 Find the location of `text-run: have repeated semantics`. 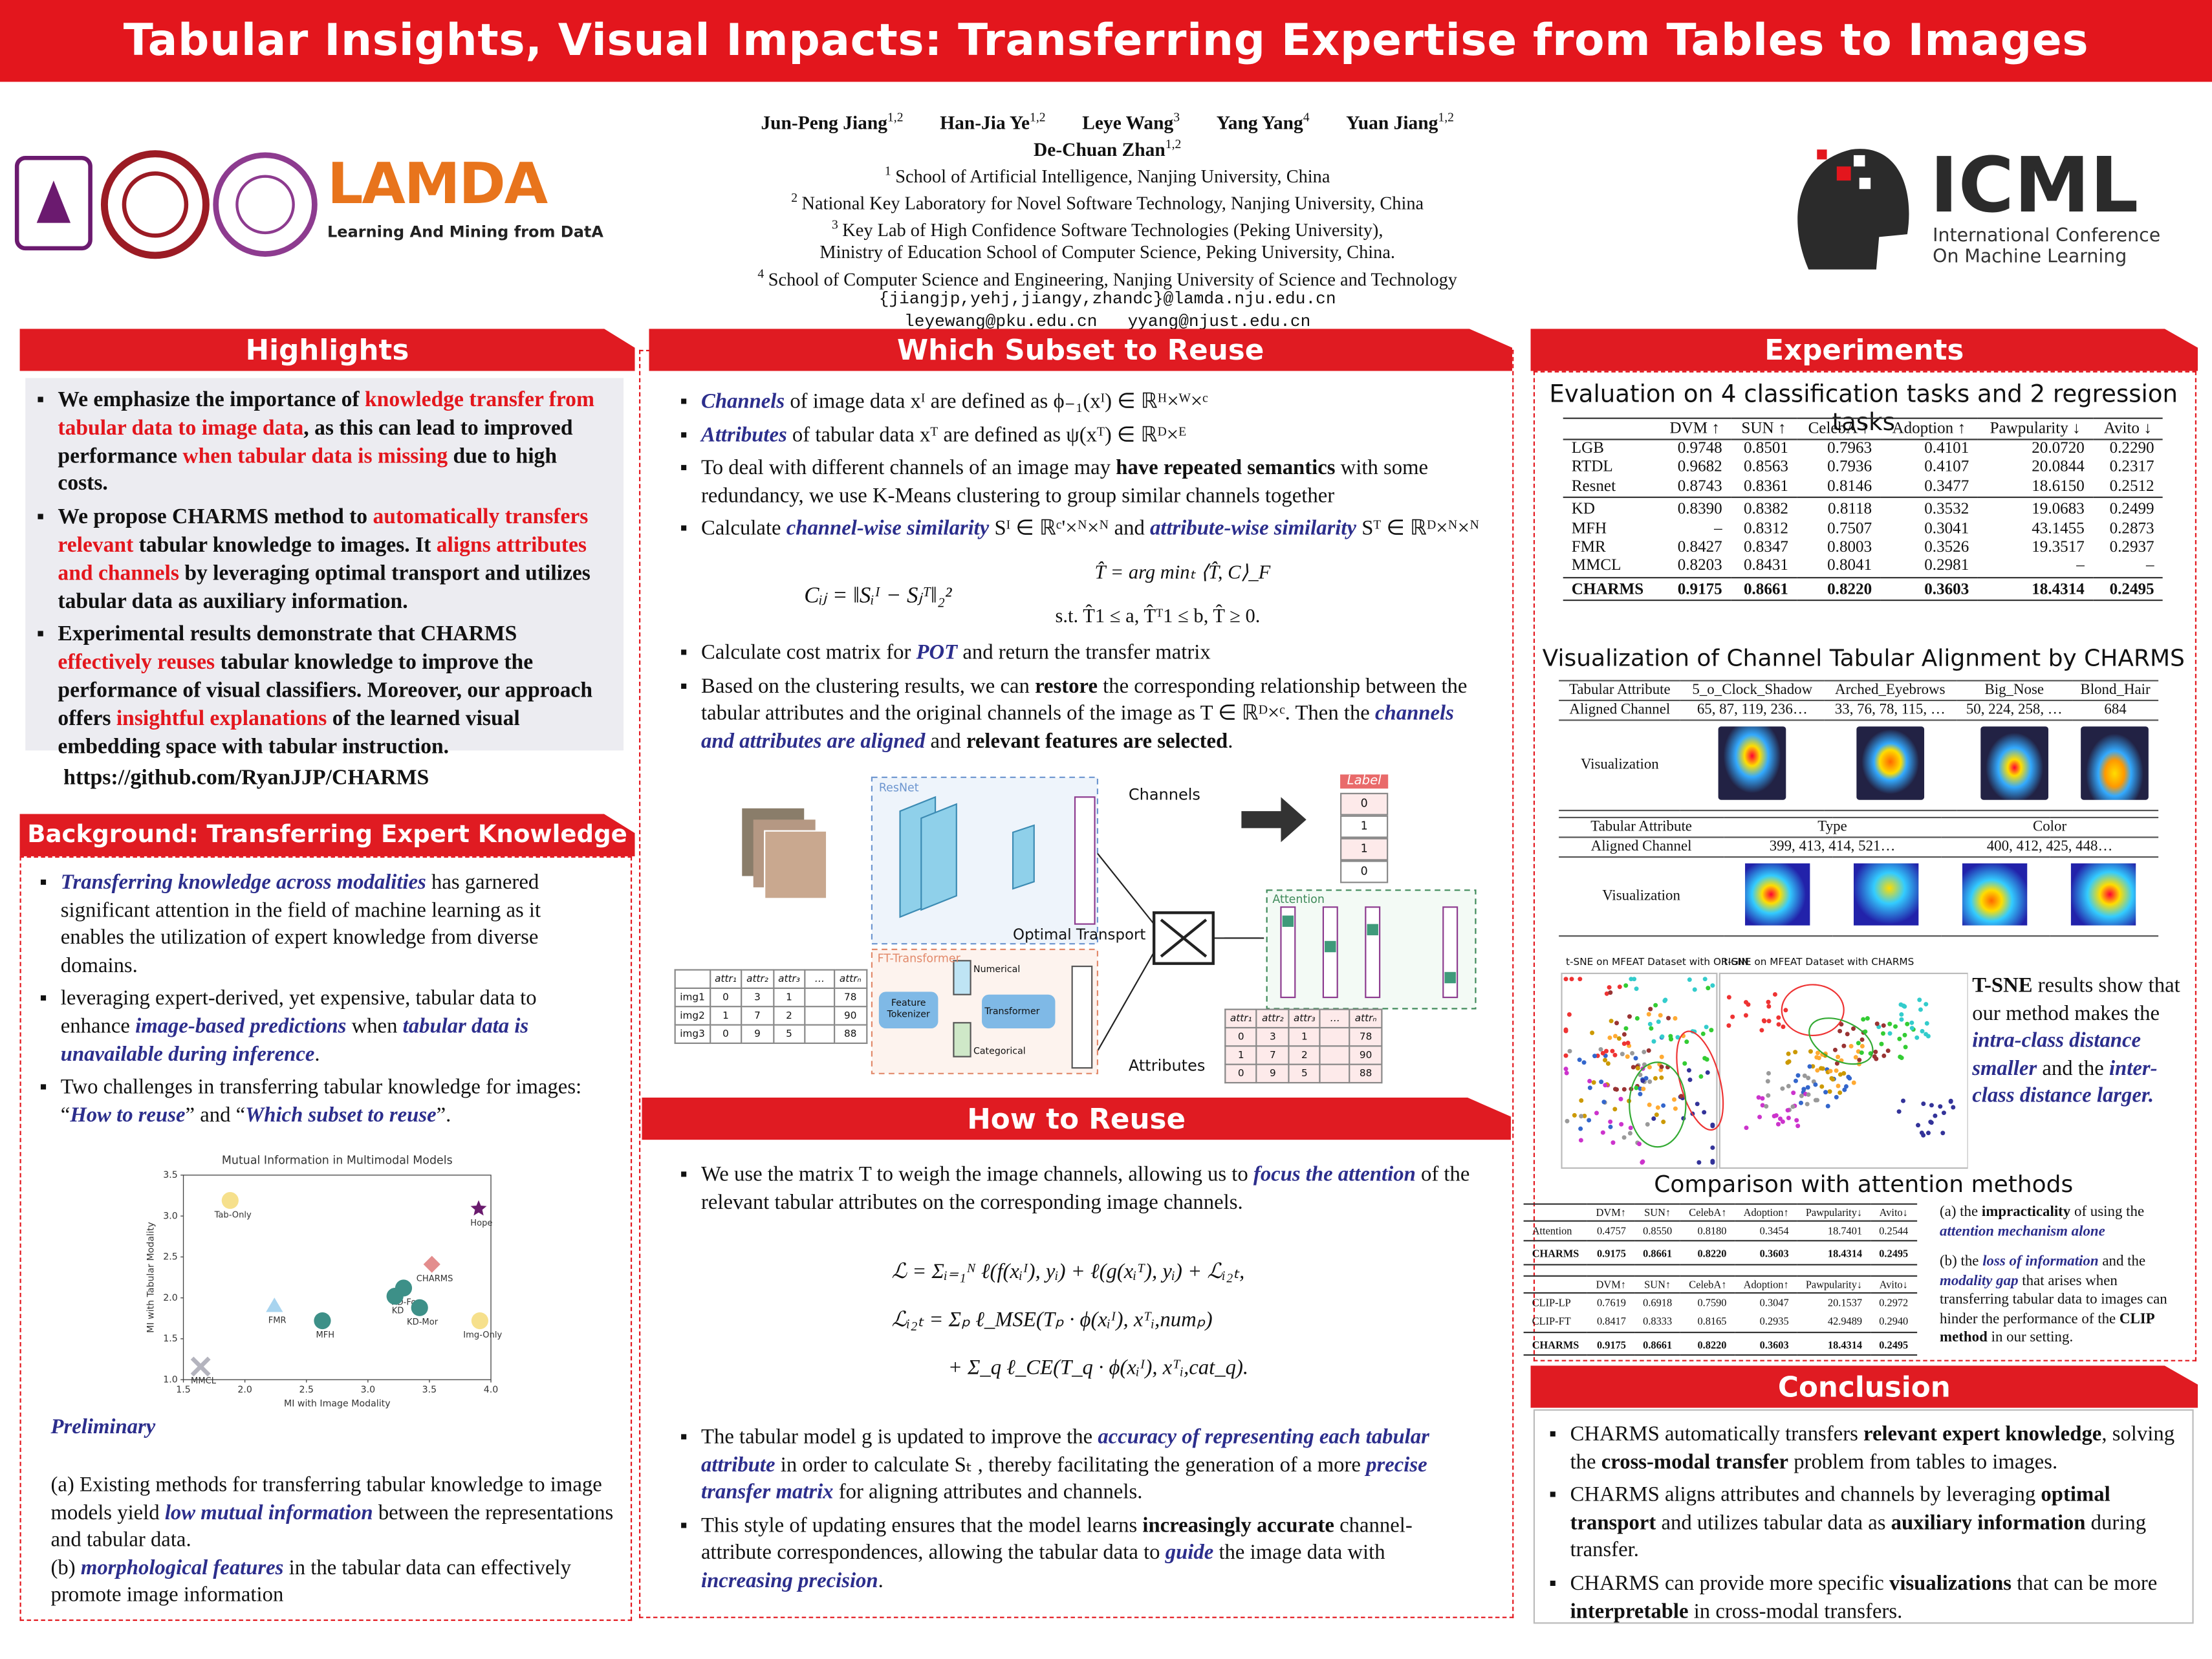

text-run: have repeated semantics is located at coordinates (1226, 468).